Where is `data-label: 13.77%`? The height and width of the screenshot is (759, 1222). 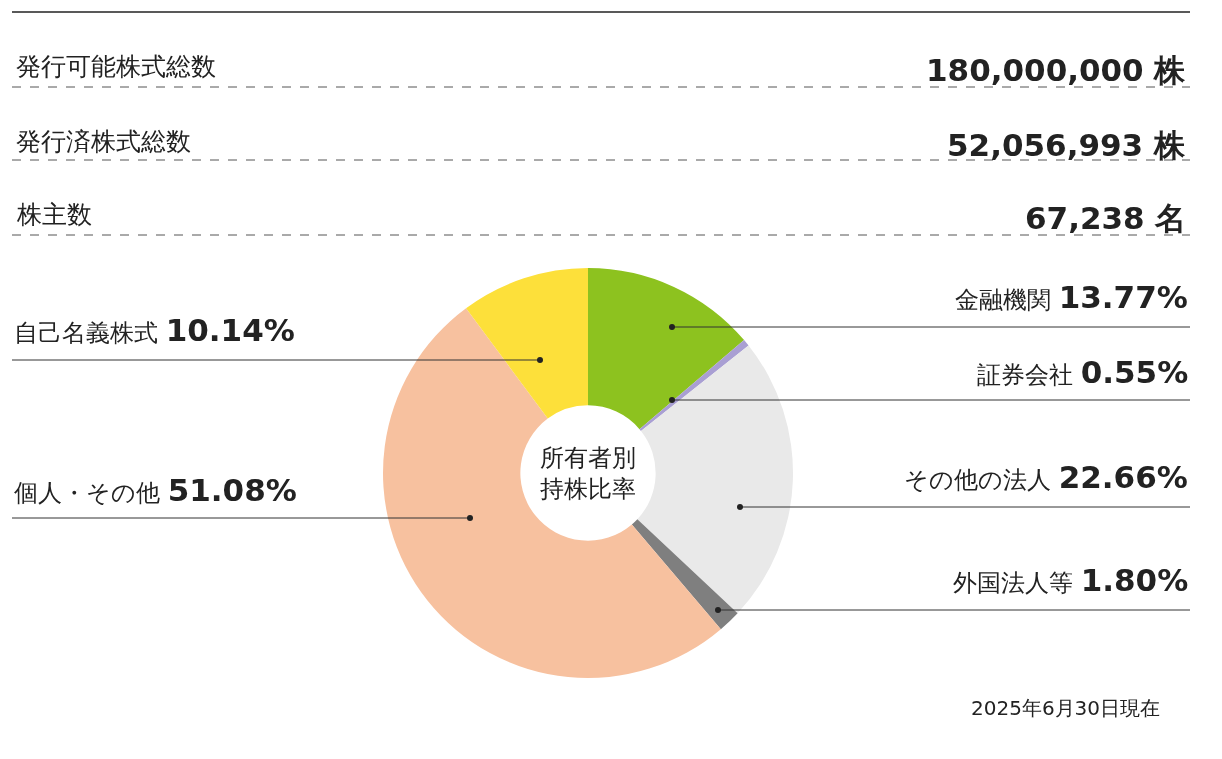 data-label: 13.77% is located at coordinates (1123, 297).